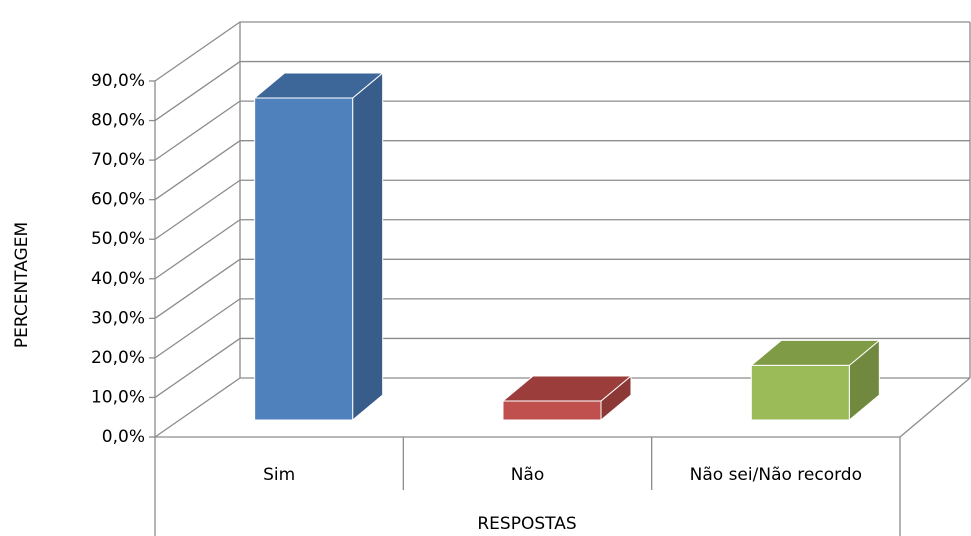 This screenshot has width=971, height=536. Describe the element at coordinates (118, 160) in the screenshot. I see `y-tick-label: 70,0%` at that location.